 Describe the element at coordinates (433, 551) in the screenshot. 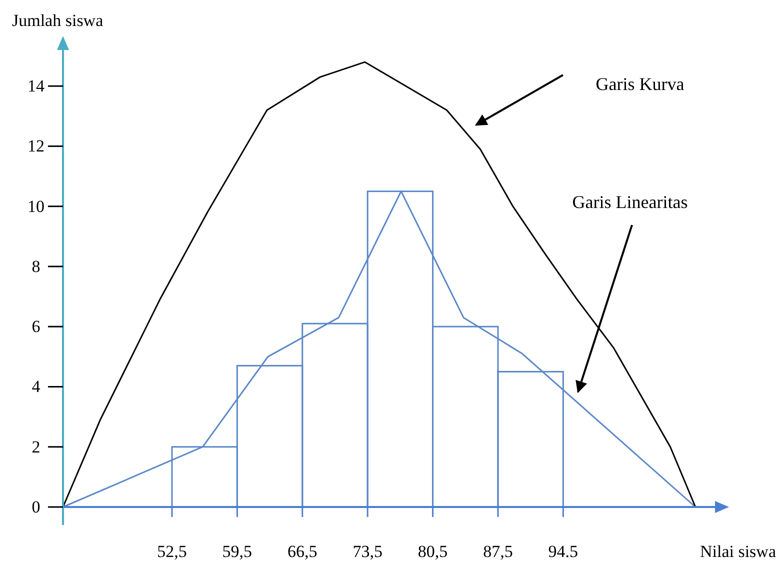

I see `x-tick-label: 80,5` at that location.